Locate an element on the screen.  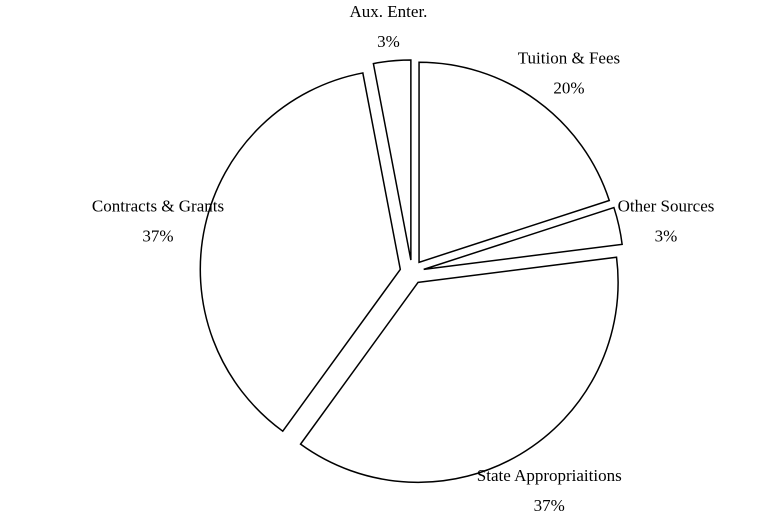
slice-label: Contracts & Grants is located at coordinates (158, 205).